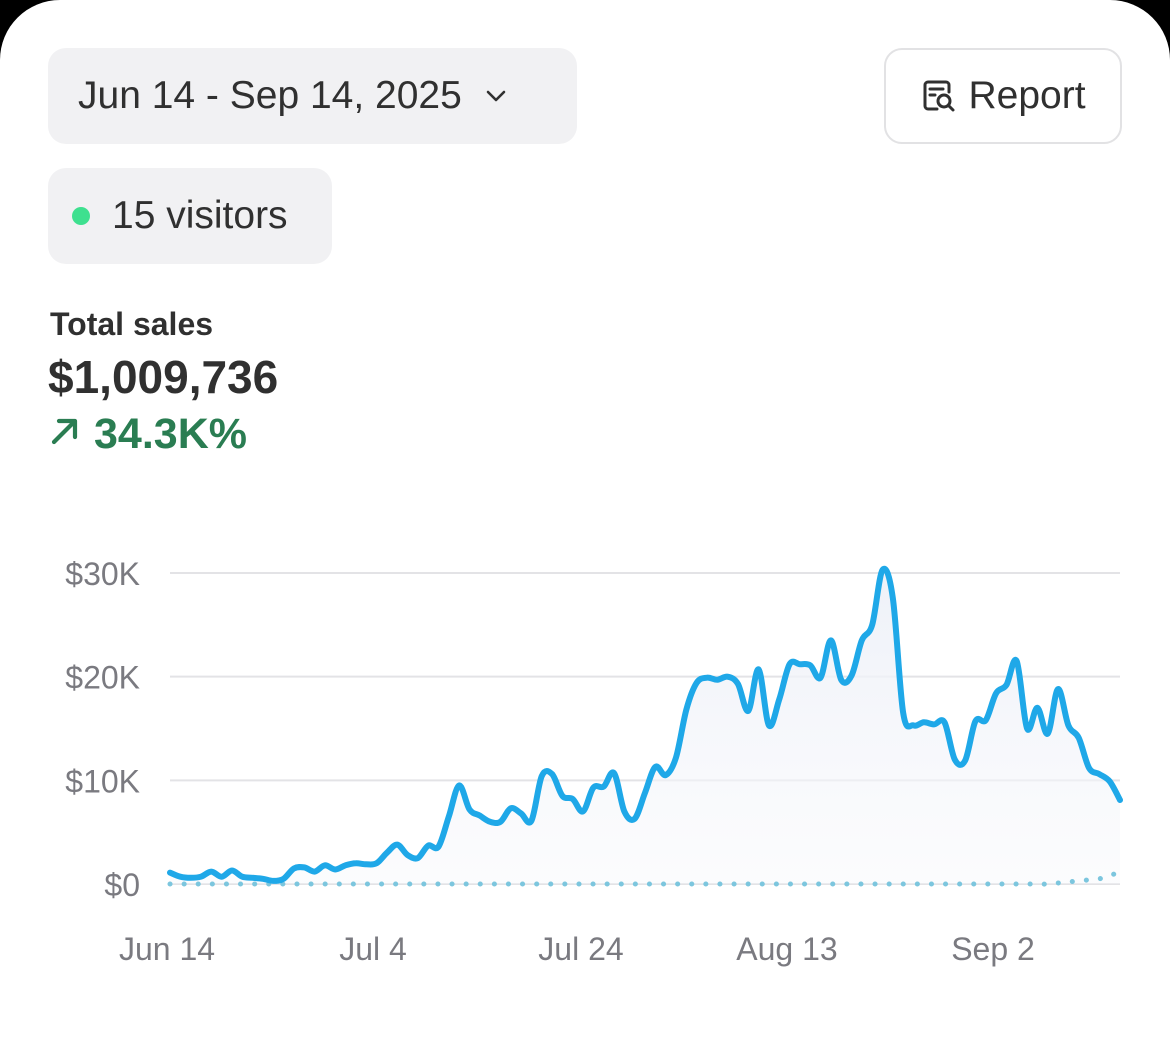 This screenshot has height=1040, width=1170. I want to click on y-tick-label: $0, so click(122, 885).